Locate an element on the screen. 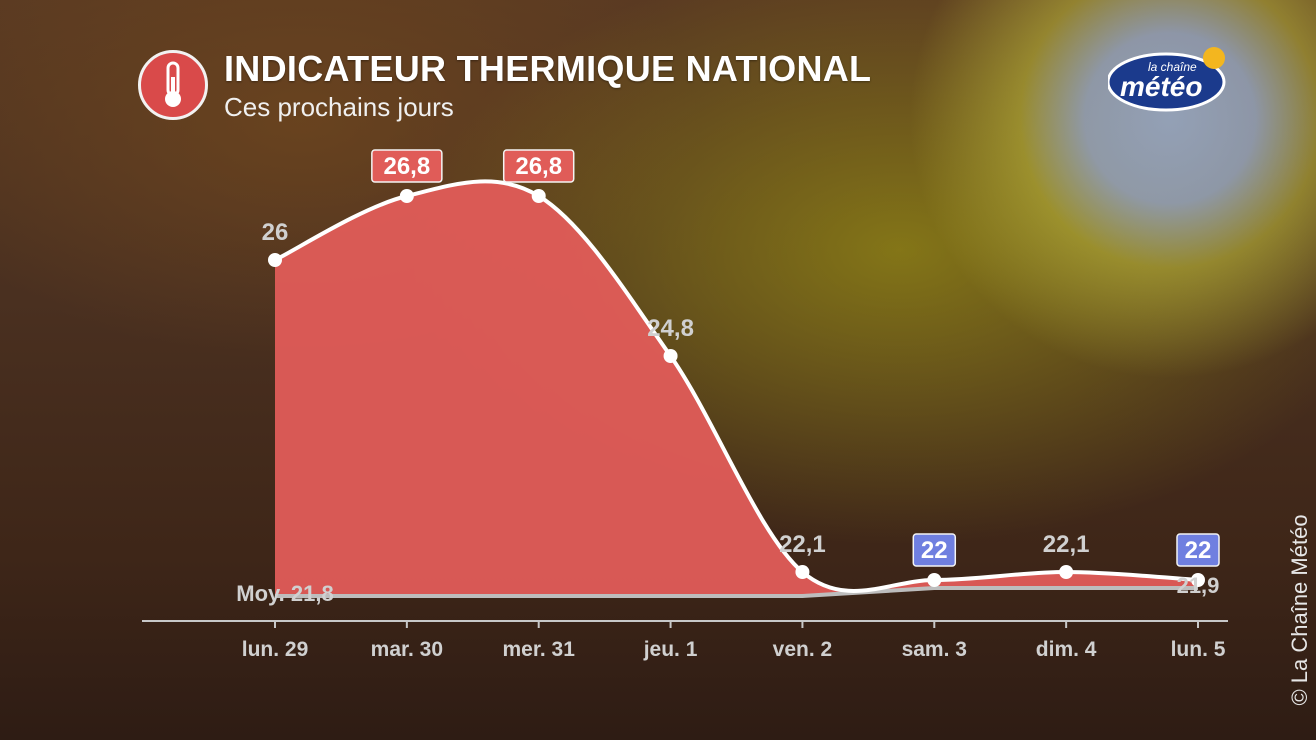  baseline-end-label: 21,9 is located at coordinates (1198, 585).